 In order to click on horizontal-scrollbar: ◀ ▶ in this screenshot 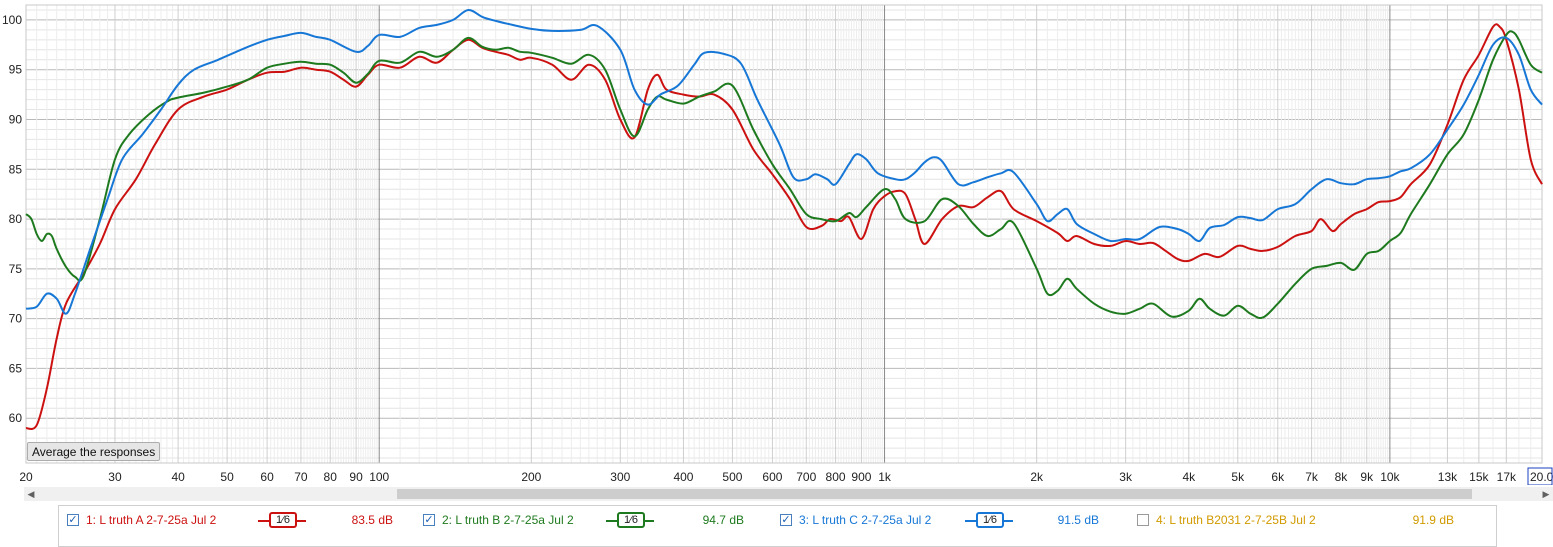, I will do `click(788, 494)`.